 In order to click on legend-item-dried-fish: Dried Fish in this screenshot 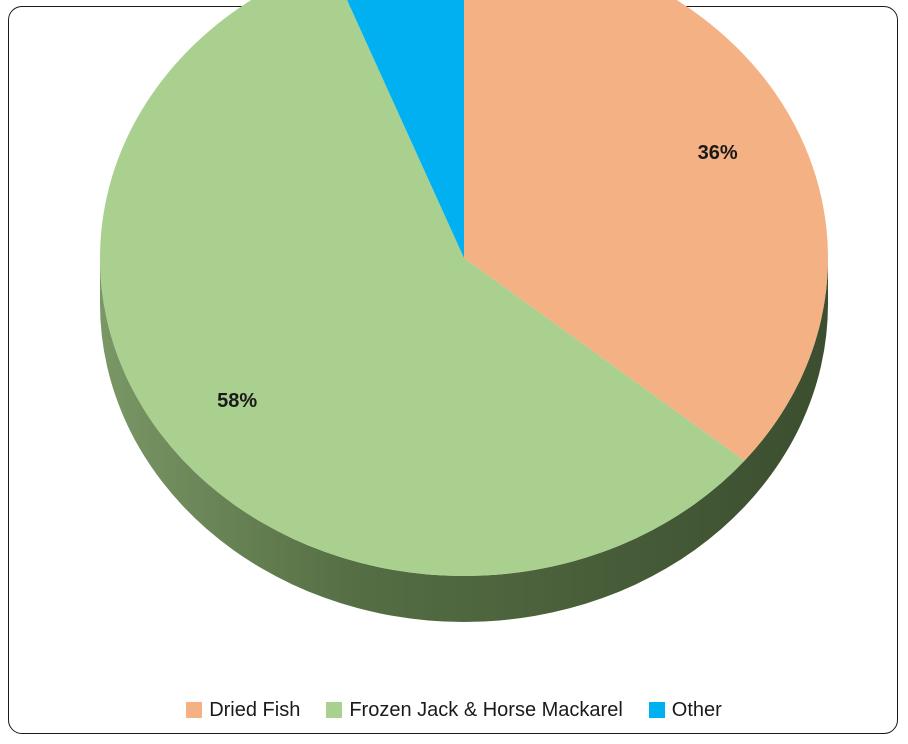, I will do `click(243, 710)`.